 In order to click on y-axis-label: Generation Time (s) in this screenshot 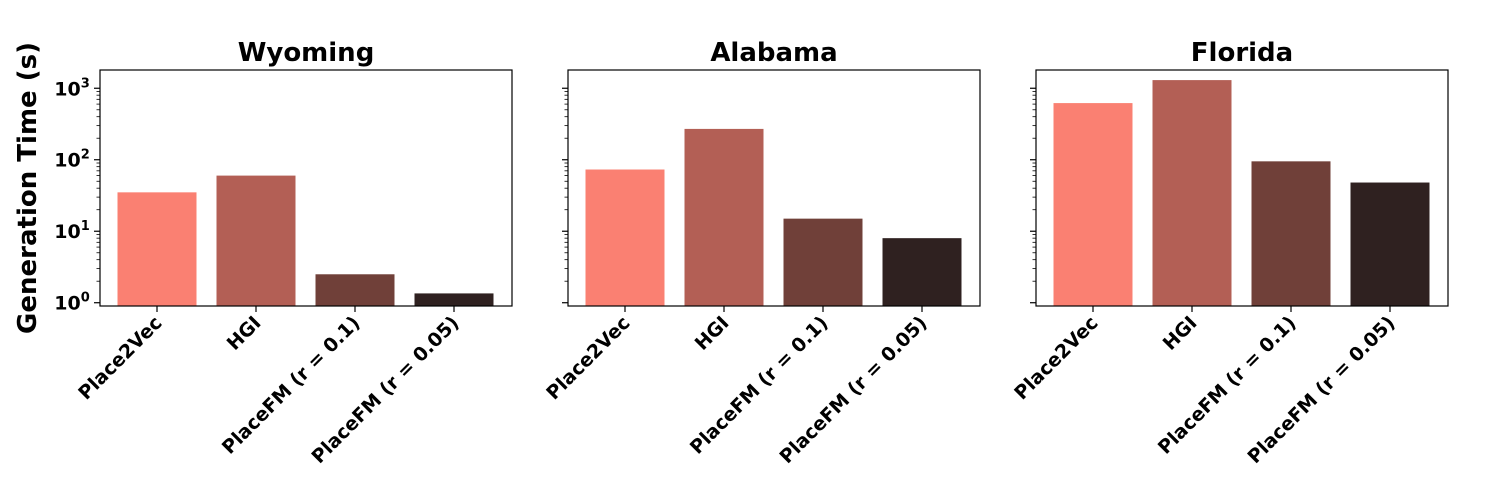, I will do `click(28, 188)`.